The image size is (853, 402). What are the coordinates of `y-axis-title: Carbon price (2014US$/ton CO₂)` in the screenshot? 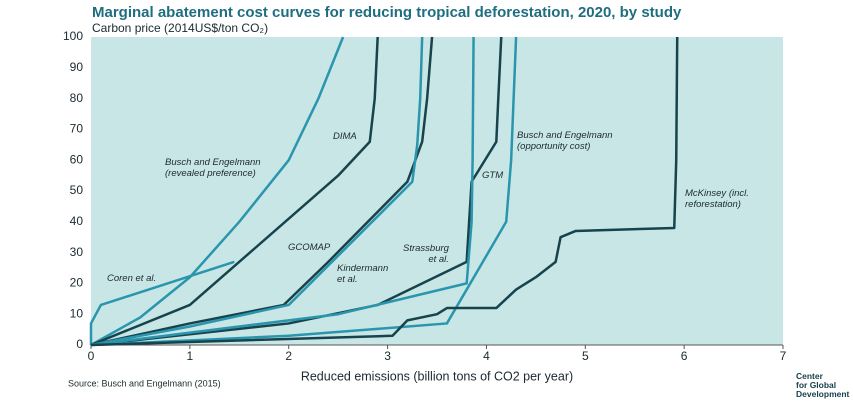 It's located at (180, 28).